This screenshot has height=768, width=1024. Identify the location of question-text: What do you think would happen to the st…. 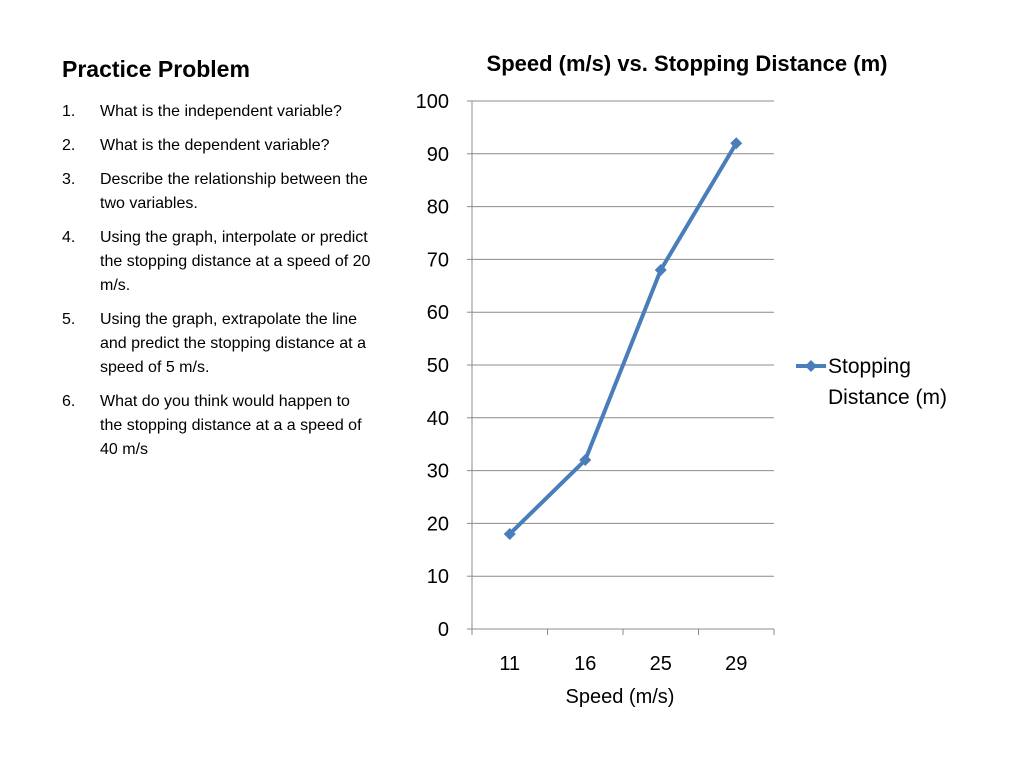
(231, 425).